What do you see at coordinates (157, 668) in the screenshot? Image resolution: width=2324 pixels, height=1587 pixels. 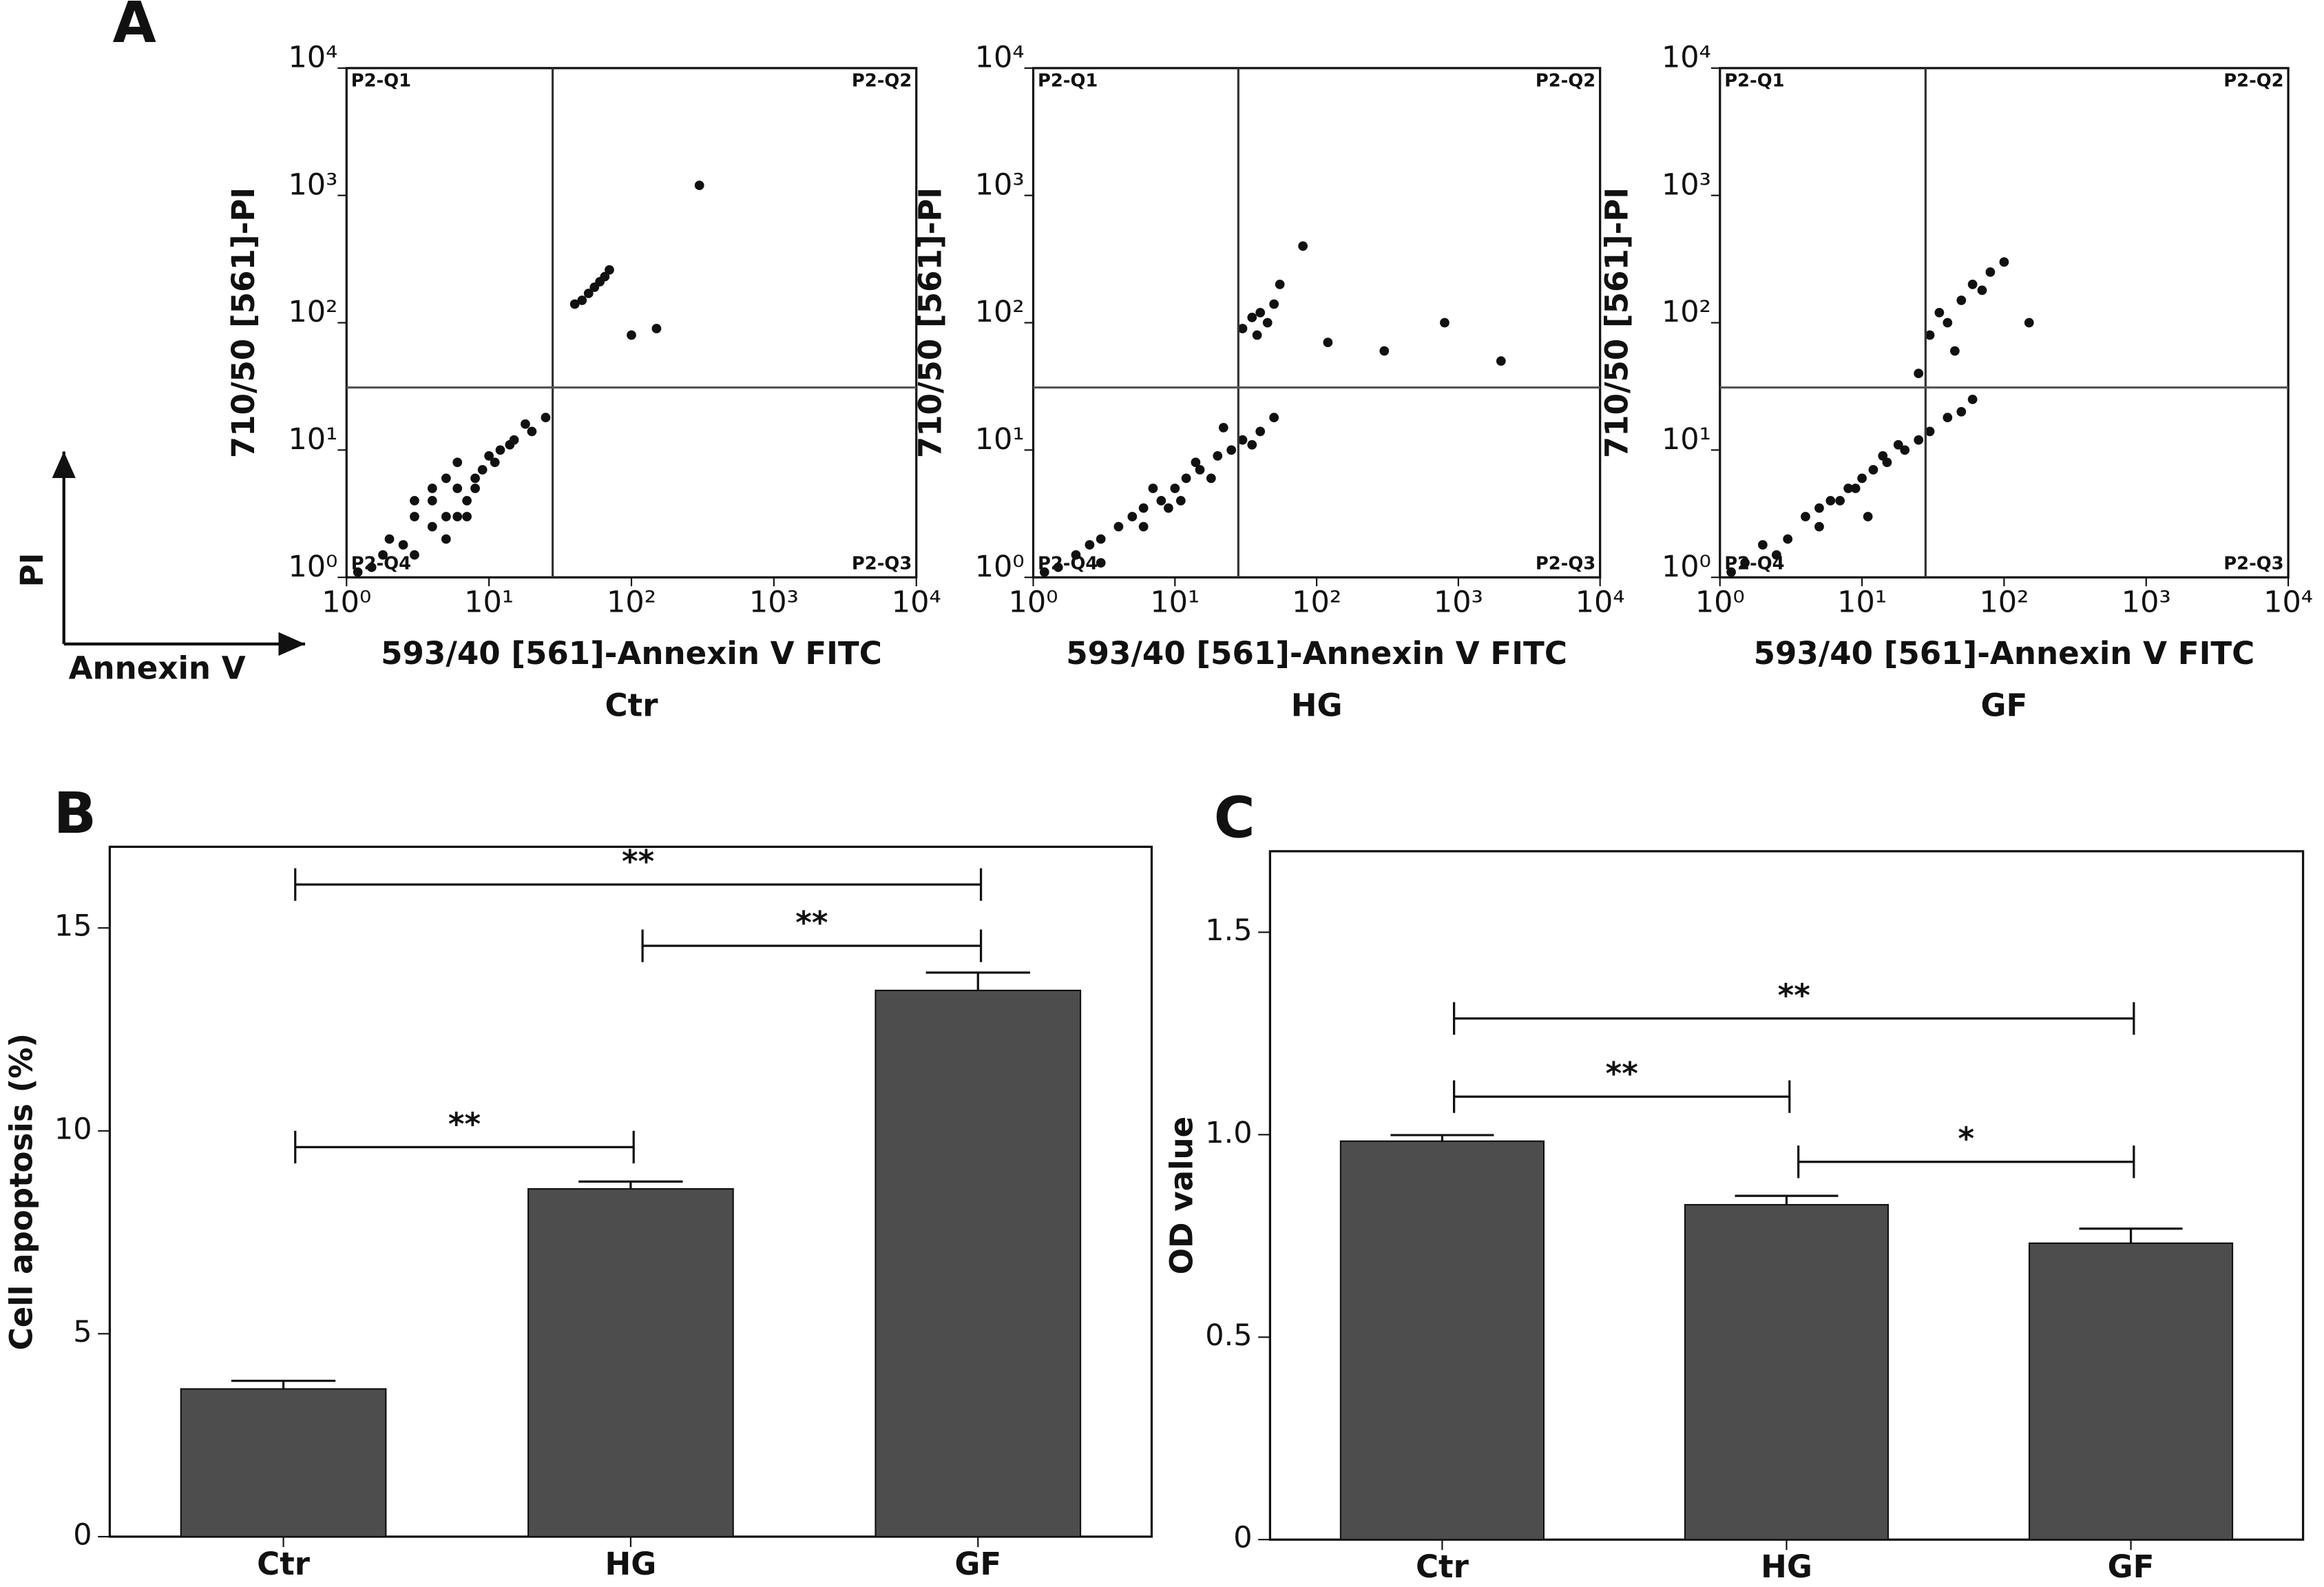 I see `key-x-label: Annexin V` at bounding box center [157, 668].